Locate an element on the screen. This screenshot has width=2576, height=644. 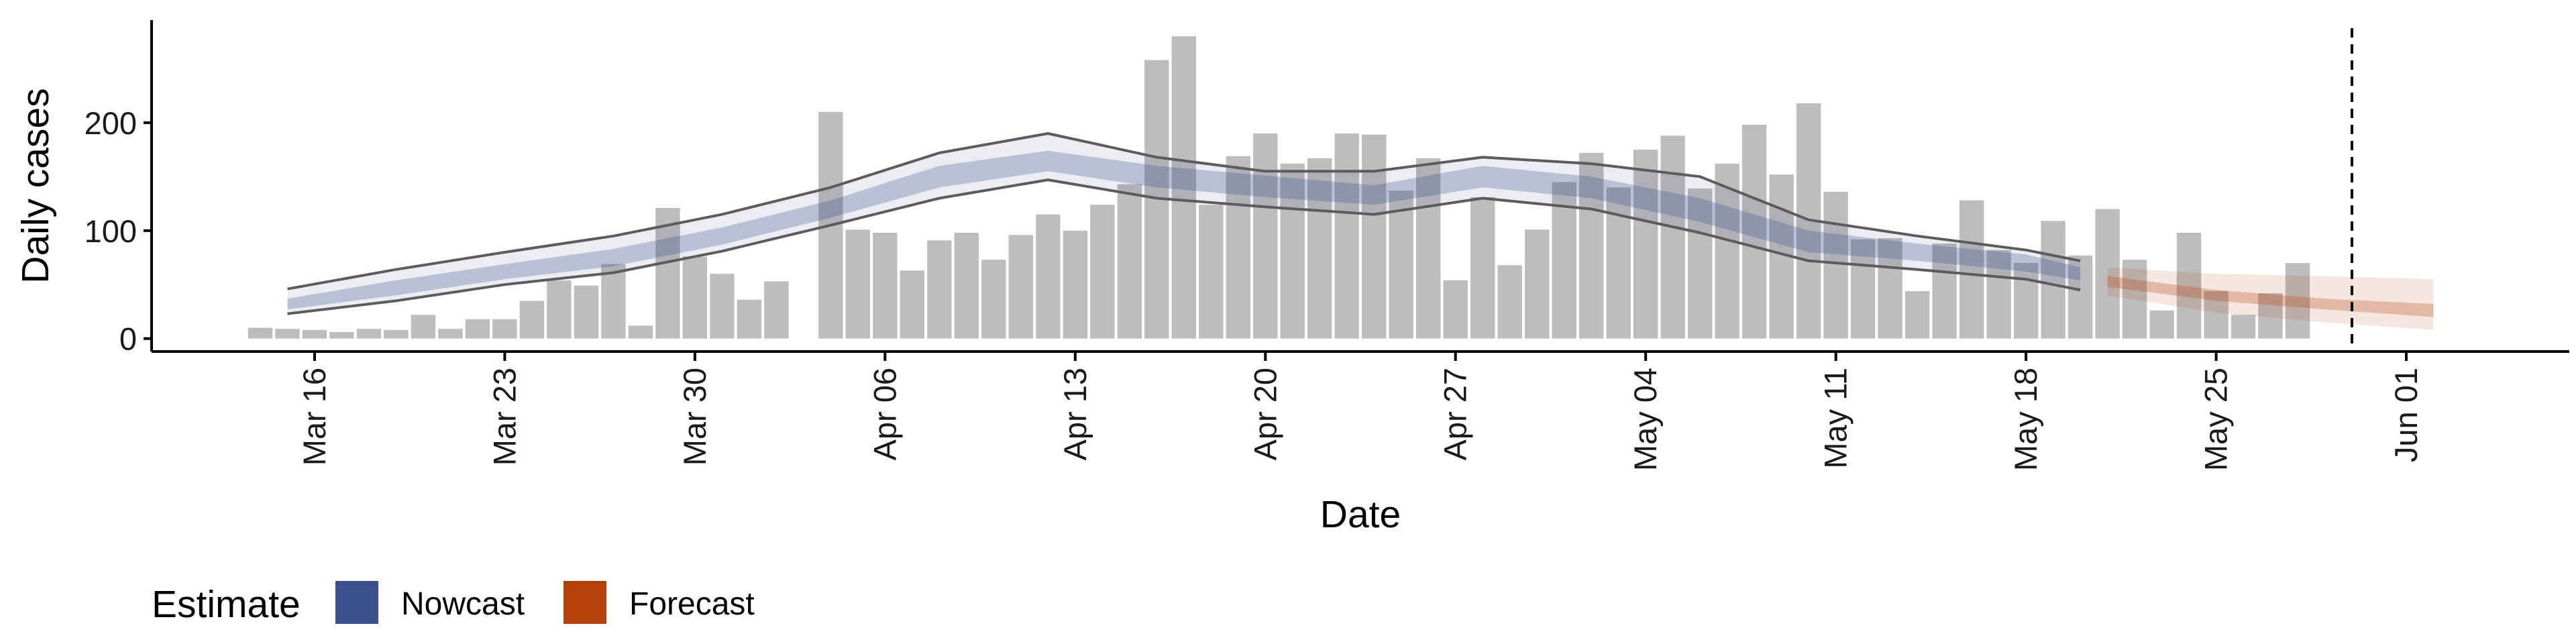
y-tick-label: 0 is located at coordinates (128, 339).